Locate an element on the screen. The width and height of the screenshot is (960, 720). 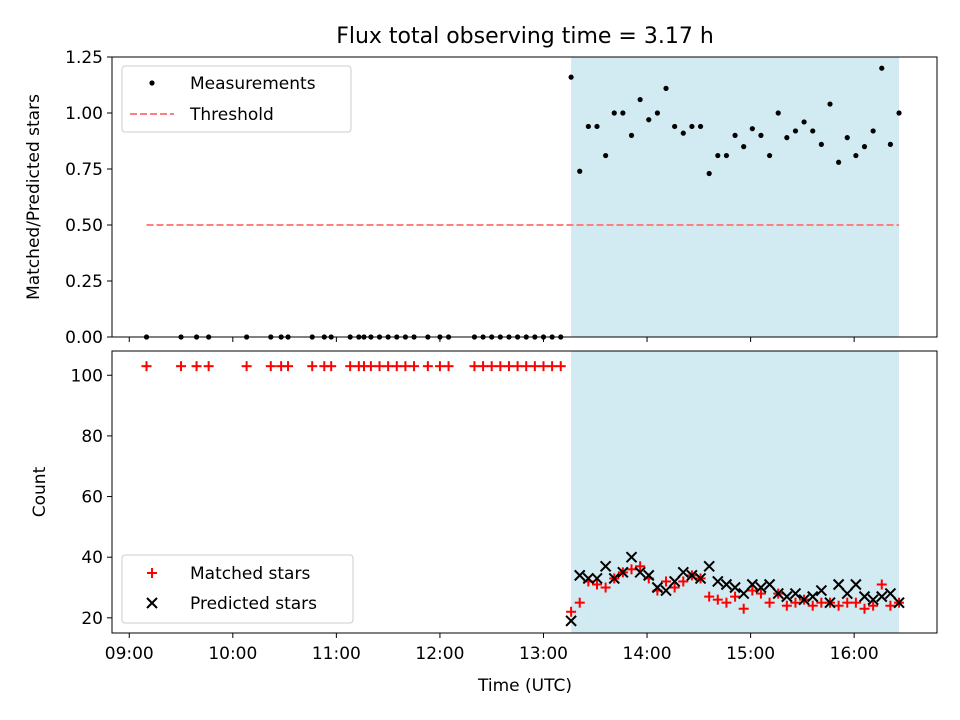
matched-legend-label: Matched stars is located at coordinates (250, 574).